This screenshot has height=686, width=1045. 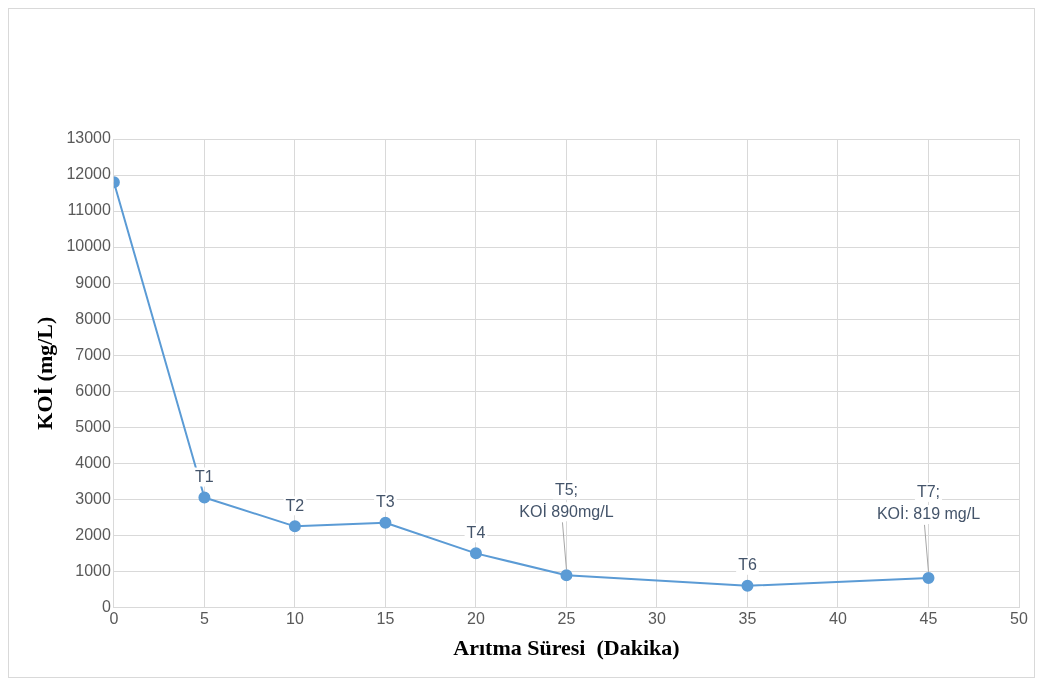 I want to click on x-tick-label: 20, so click(x=476, y=619).